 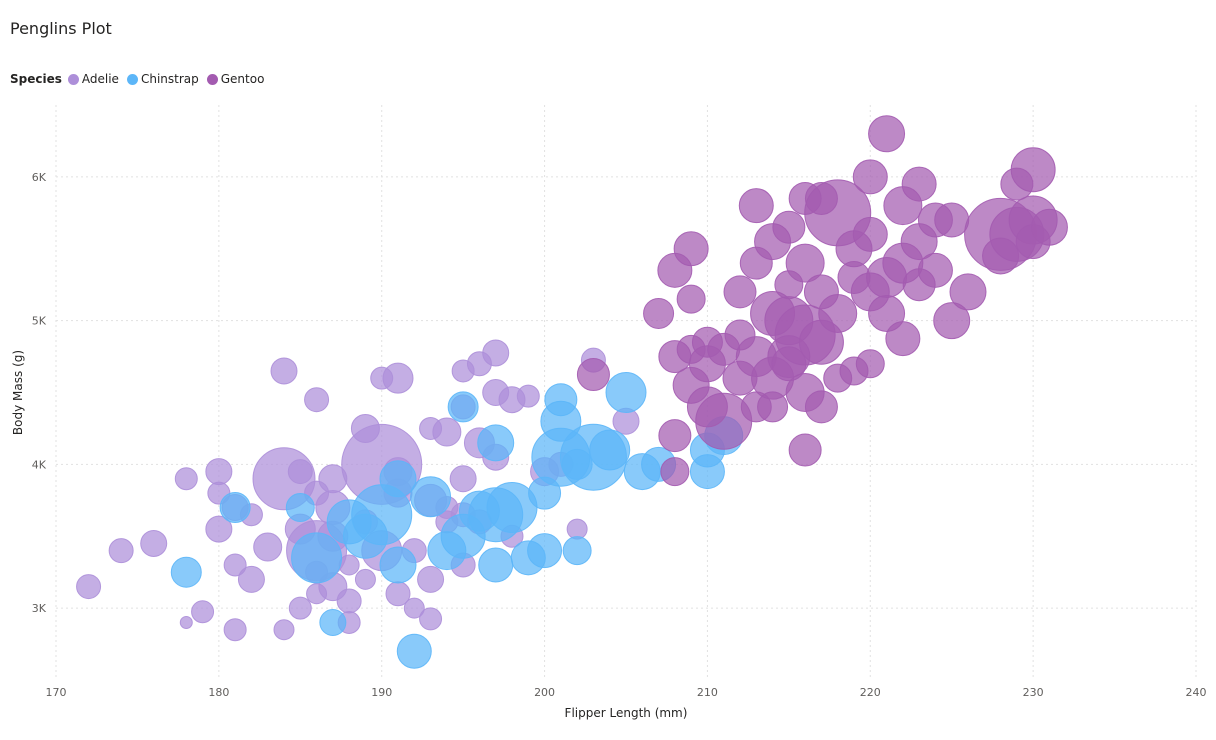 I want to click on x-tick-label: 210, so click(x=707, y=692).